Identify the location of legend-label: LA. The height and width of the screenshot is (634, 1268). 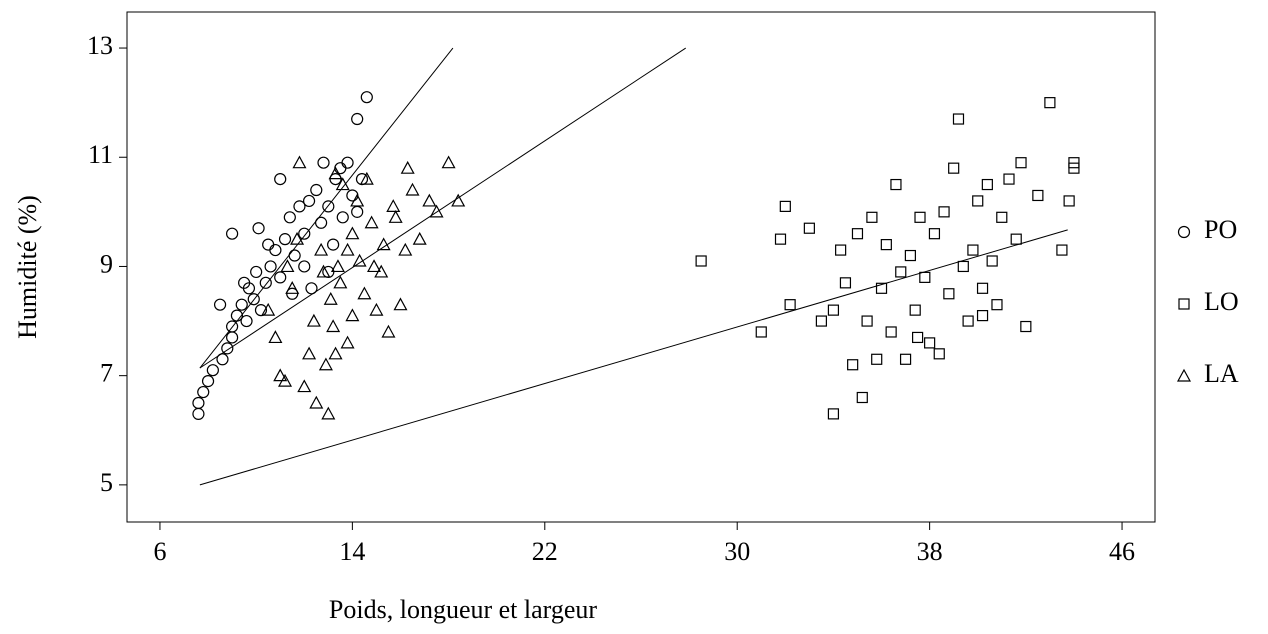
(1221, 373).